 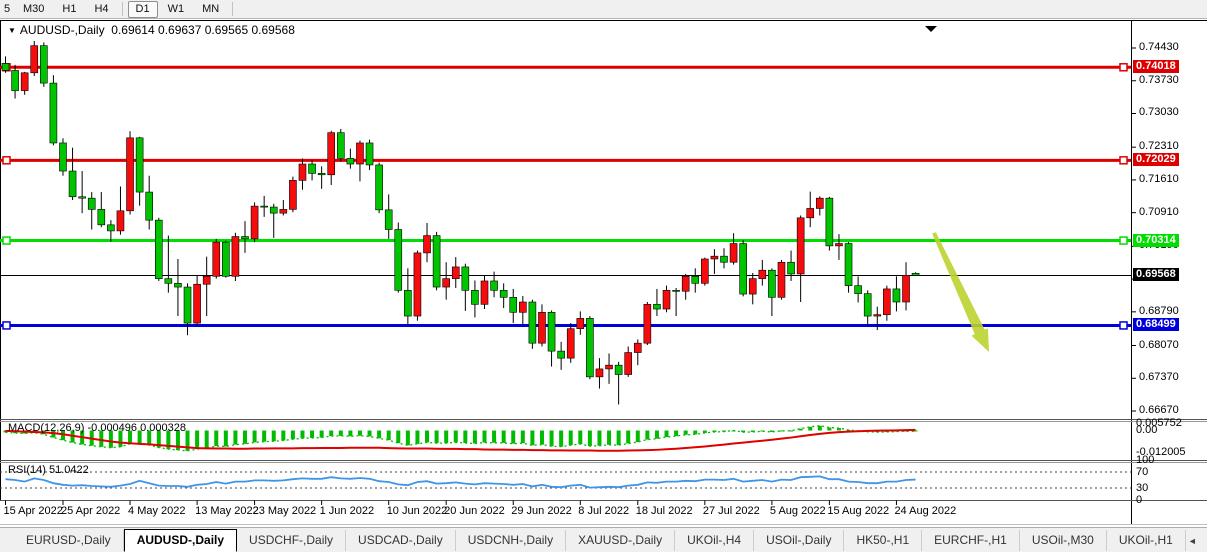 What do you see at coordinates (211, 8) in the screenshot?
I see `timeframe-button-mn: MN` at bounding box center [211, 8].